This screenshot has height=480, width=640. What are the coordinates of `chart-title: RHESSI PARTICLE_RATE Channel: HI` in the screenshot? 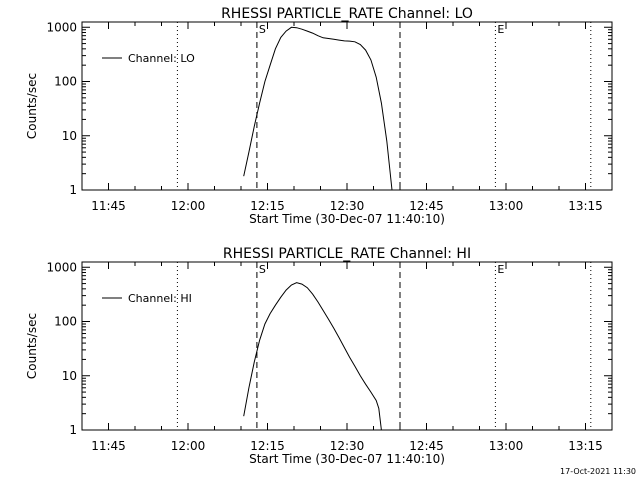 It's located at (347, 254).